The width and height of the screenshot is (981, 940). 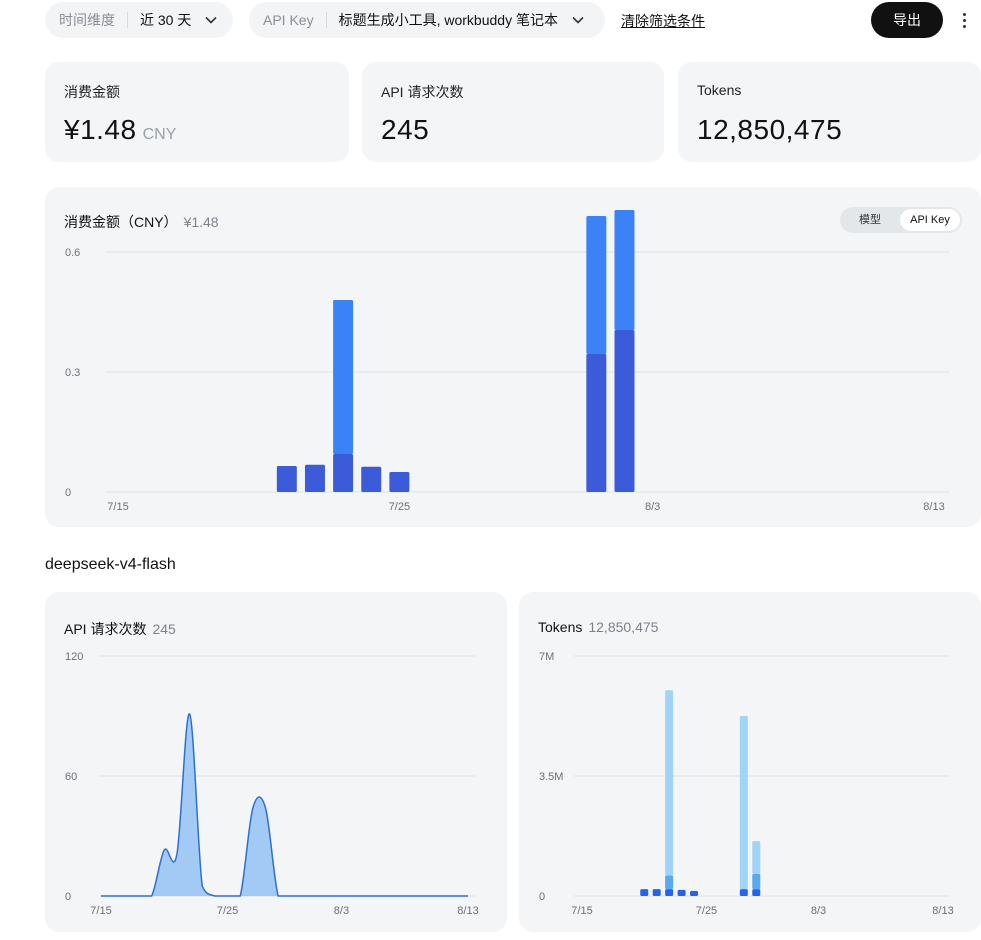 I want to click on group-by-toggle: 模型 API Key, so click(x=901, y=220).